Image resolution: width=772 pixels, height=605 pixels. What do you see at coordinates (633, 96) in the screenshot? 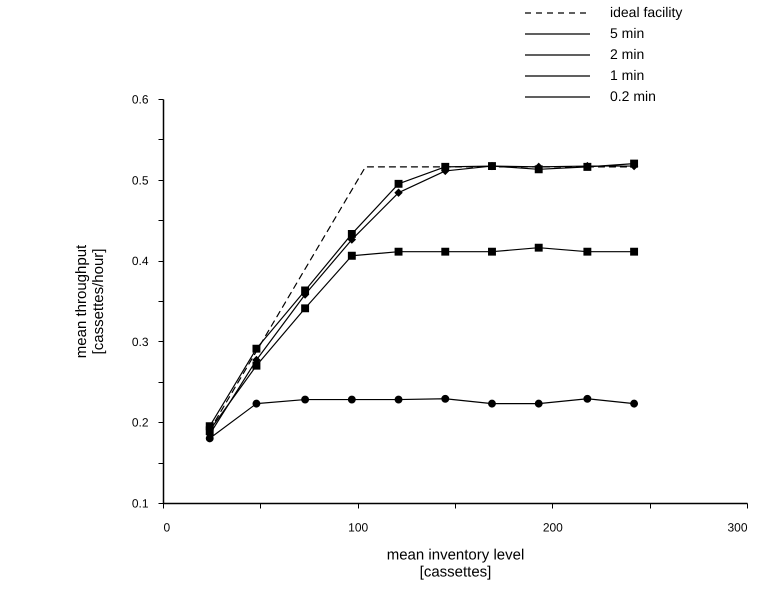
I see `legend-label: 0.2 min` at bounding box center [633, 96].